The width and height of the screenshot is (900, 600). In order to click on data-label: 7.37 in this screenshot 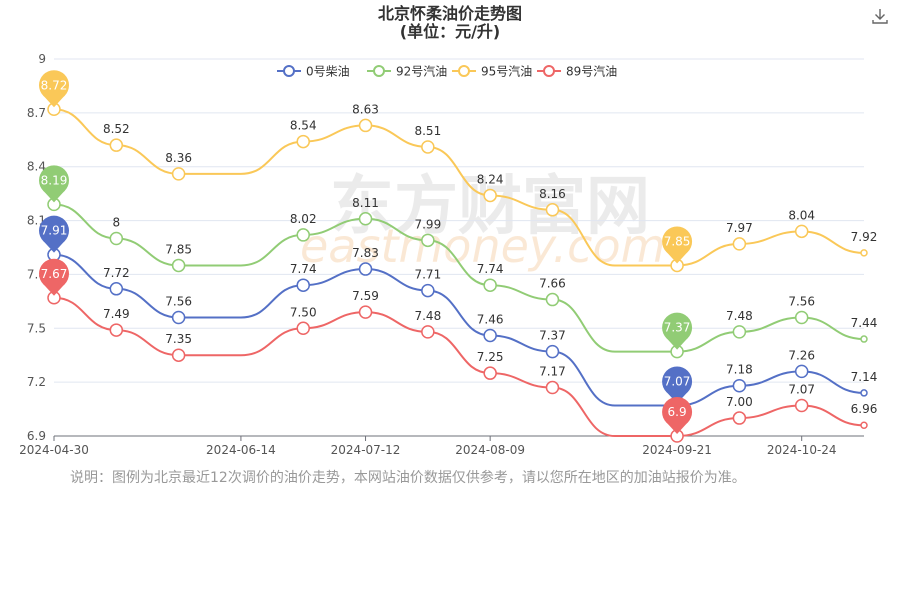, I will do `click(552, 336)`.